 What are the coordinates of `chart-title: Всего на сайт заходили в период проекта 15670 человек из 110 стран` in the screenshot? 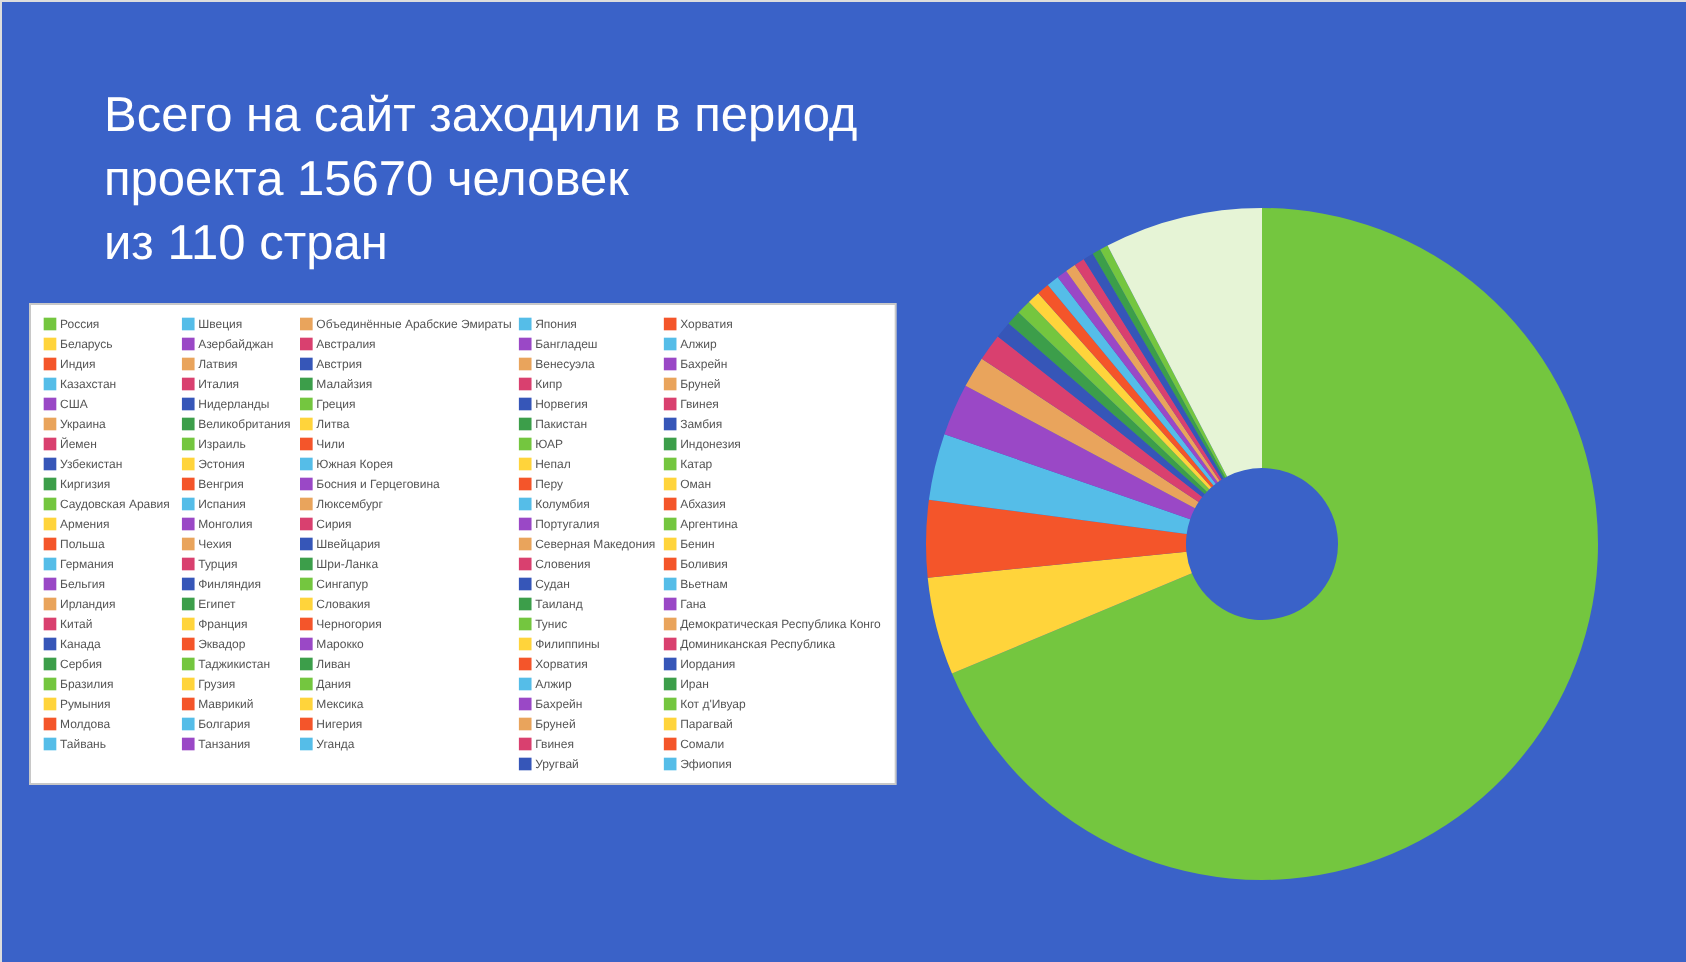 It's located at (481, 180).